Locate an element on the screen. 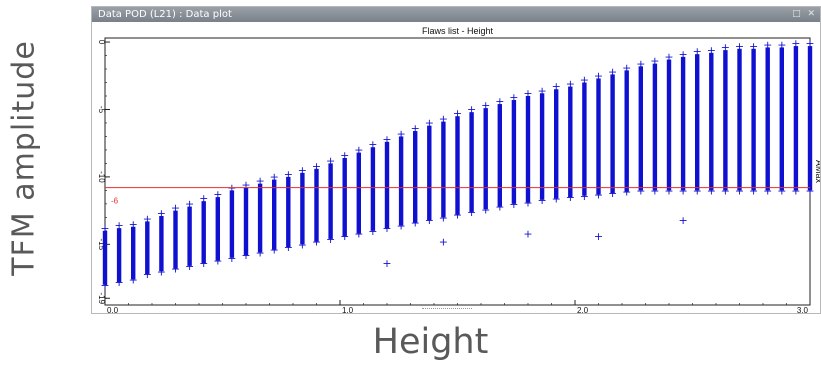 The height and width of the screenshot is (374, 821). x-axis-title-text: Height is located at coordinates (430, 342).